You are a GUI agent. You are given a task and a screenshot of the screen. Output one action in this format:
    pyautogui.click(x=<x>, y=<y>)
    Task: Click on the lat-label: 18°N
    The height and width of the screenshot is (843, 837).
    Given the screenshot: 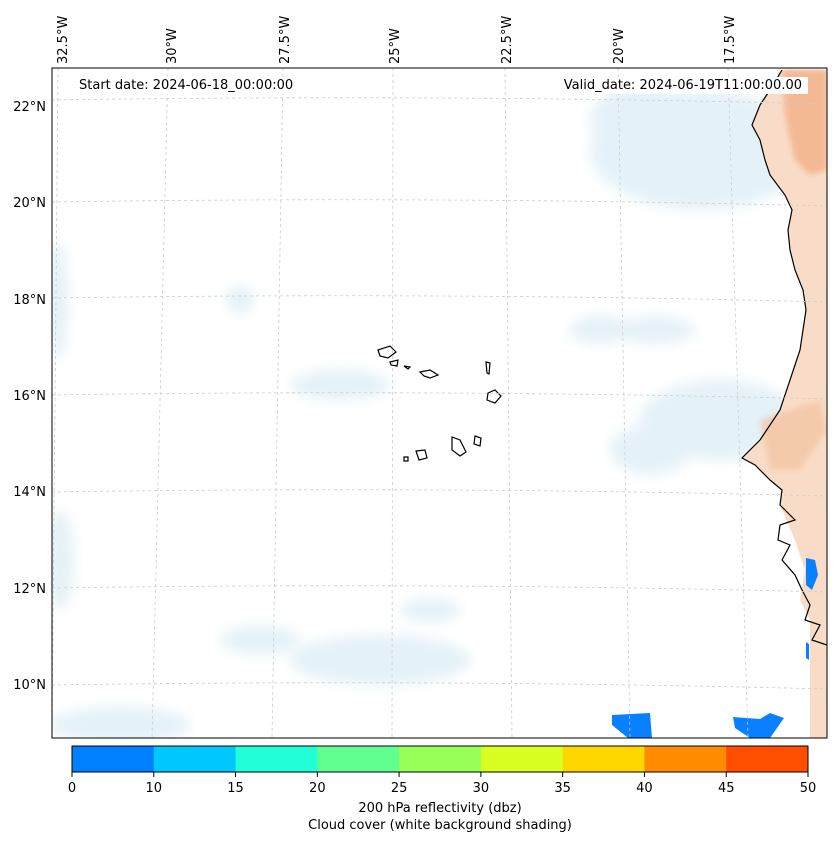 What is the action you would take?
    pyautogui.click(x=29, y=300)
    